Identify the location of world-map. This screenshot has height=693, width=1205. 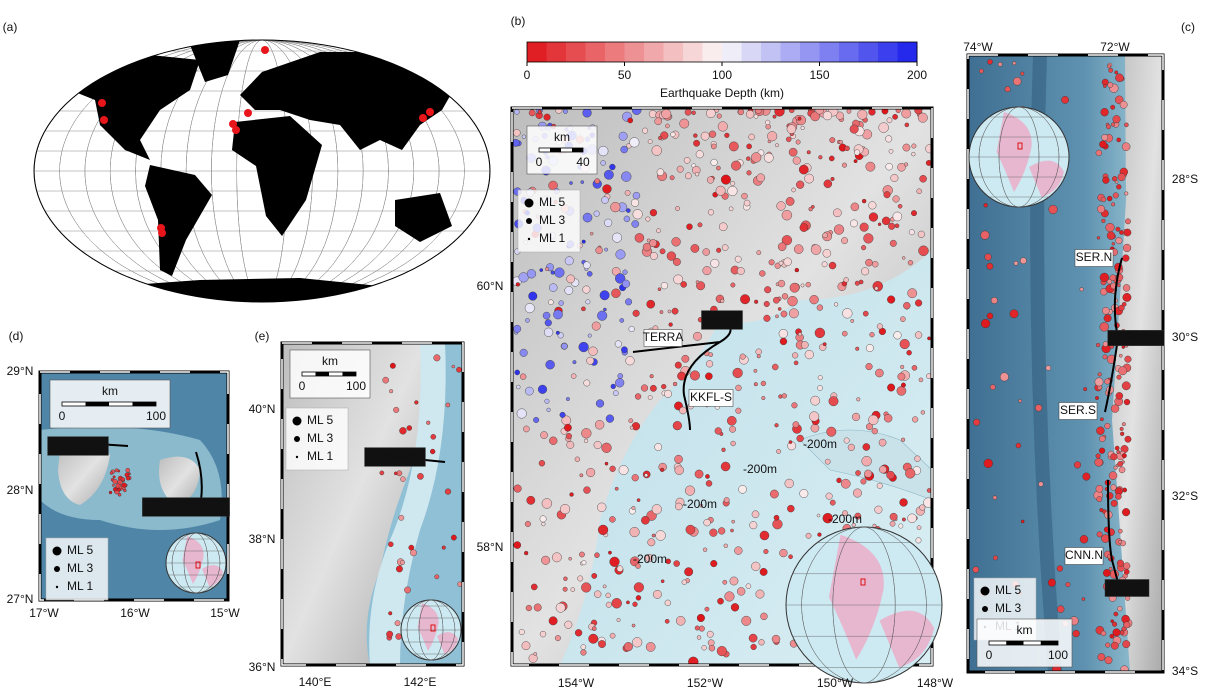
(262, 171).